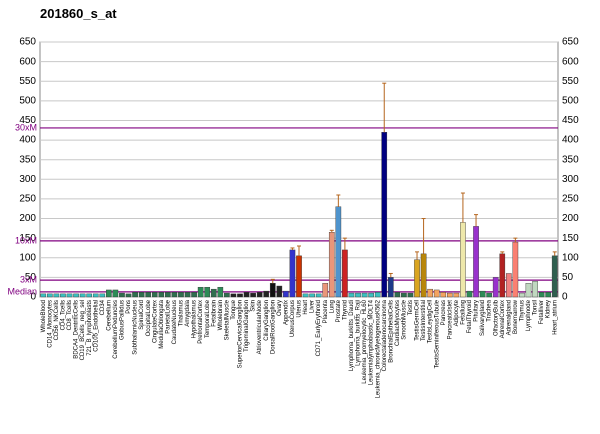  Describe the element at coordinates (149, 317) in the screenshot. I see `x-tick-label: OccipitalLobe` at that location.